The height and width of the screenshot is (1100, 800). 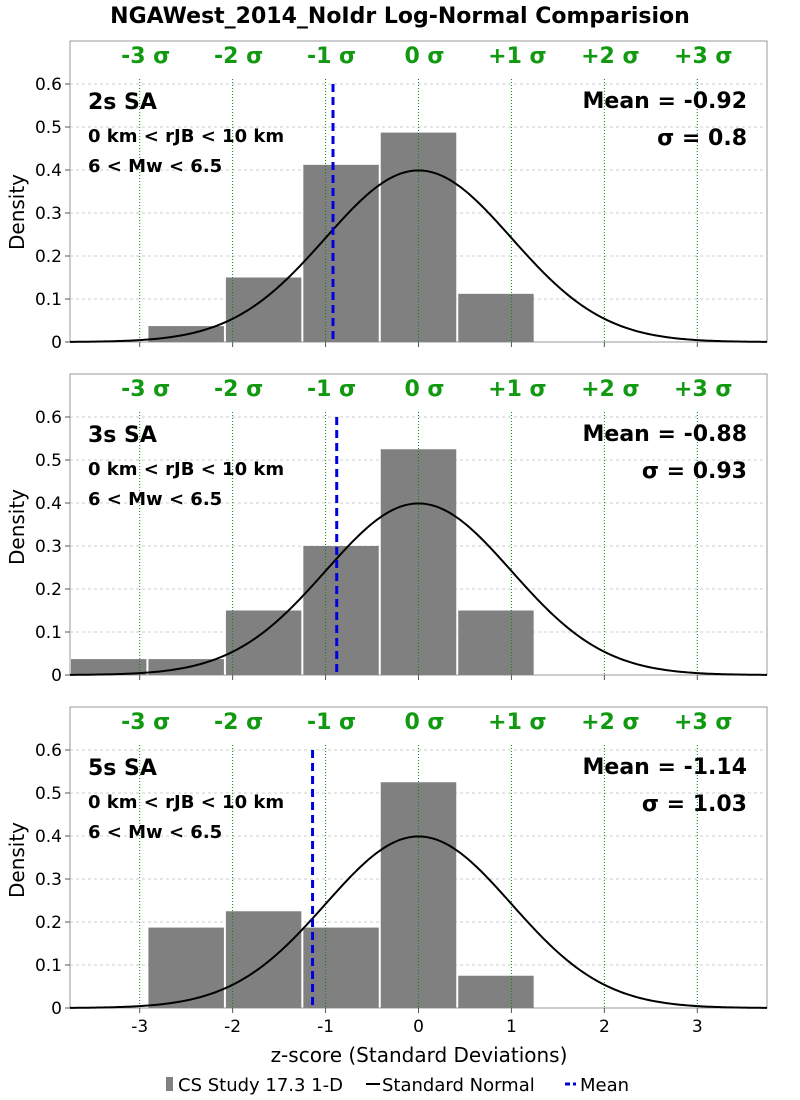 I want to click on legend-normal-label: Standard Normal, so click(x=458, y=1085).